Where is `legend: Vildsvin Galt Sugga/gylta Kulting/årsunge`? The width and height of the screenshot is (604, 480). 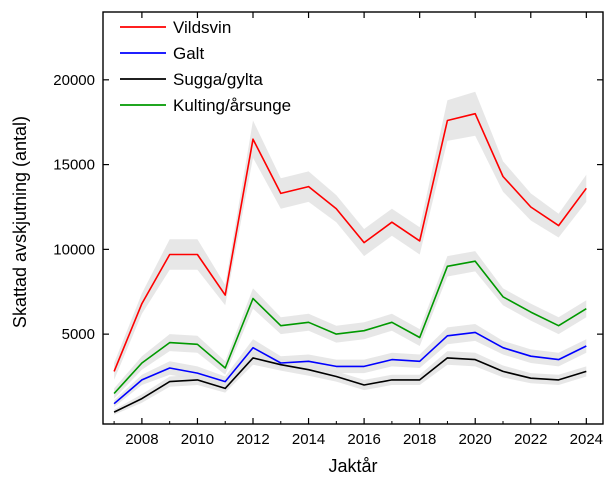
legend: Vildsvin Galt Sugga/gylta Kulting/årsunge is located at coordinates (205, 66).